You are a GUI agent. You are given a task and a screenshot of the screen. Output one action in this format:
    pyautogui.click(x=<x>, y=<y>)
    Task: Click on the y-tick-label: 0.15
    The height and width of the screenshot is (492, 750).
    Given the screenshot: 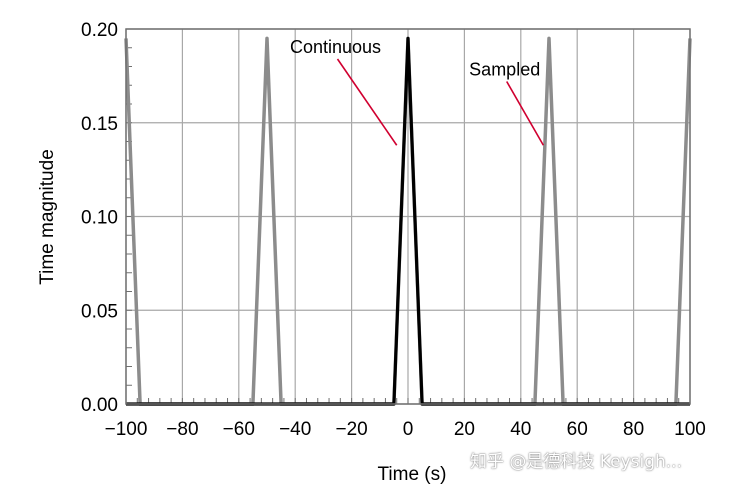 What is the action you would take?
    pyautogui.click(x=99, y=124)
    